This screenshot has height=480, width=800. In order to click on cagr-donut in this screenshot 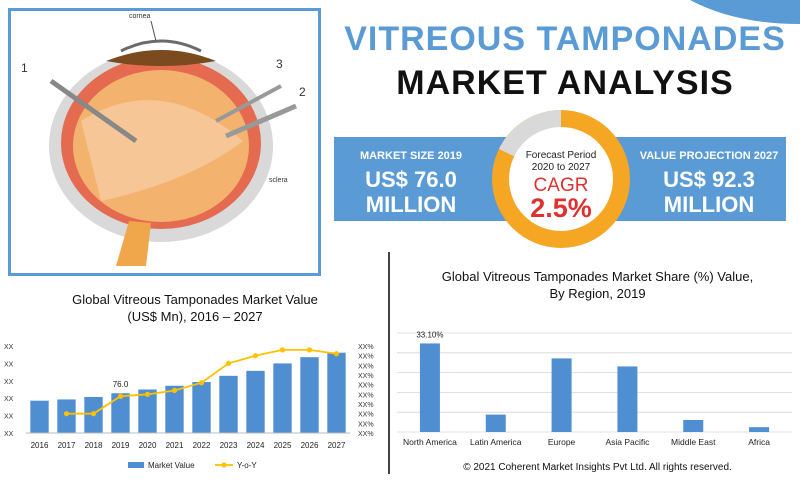, I will do `click(561, 179)`.